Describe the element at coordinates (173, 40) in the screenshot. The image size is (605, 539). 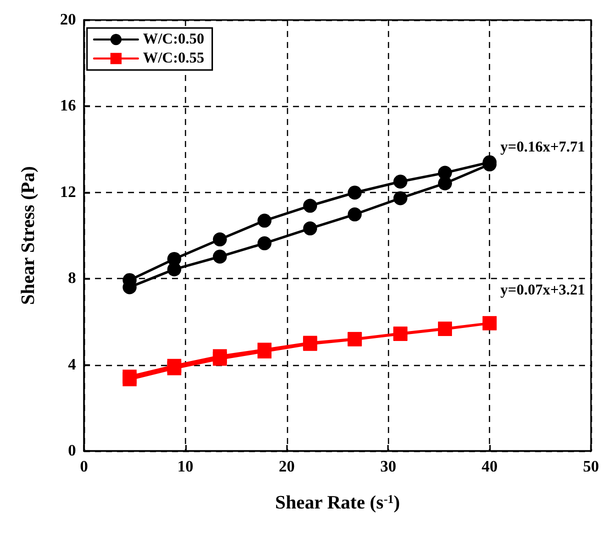
I see `legend-label: W/C:0.50` at that location.